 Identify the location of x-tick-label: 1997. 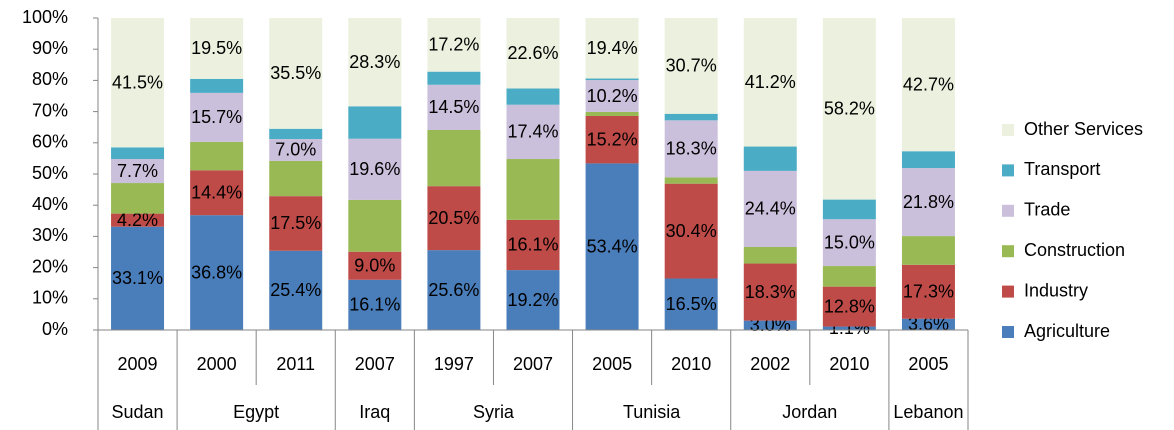
(454, 364).